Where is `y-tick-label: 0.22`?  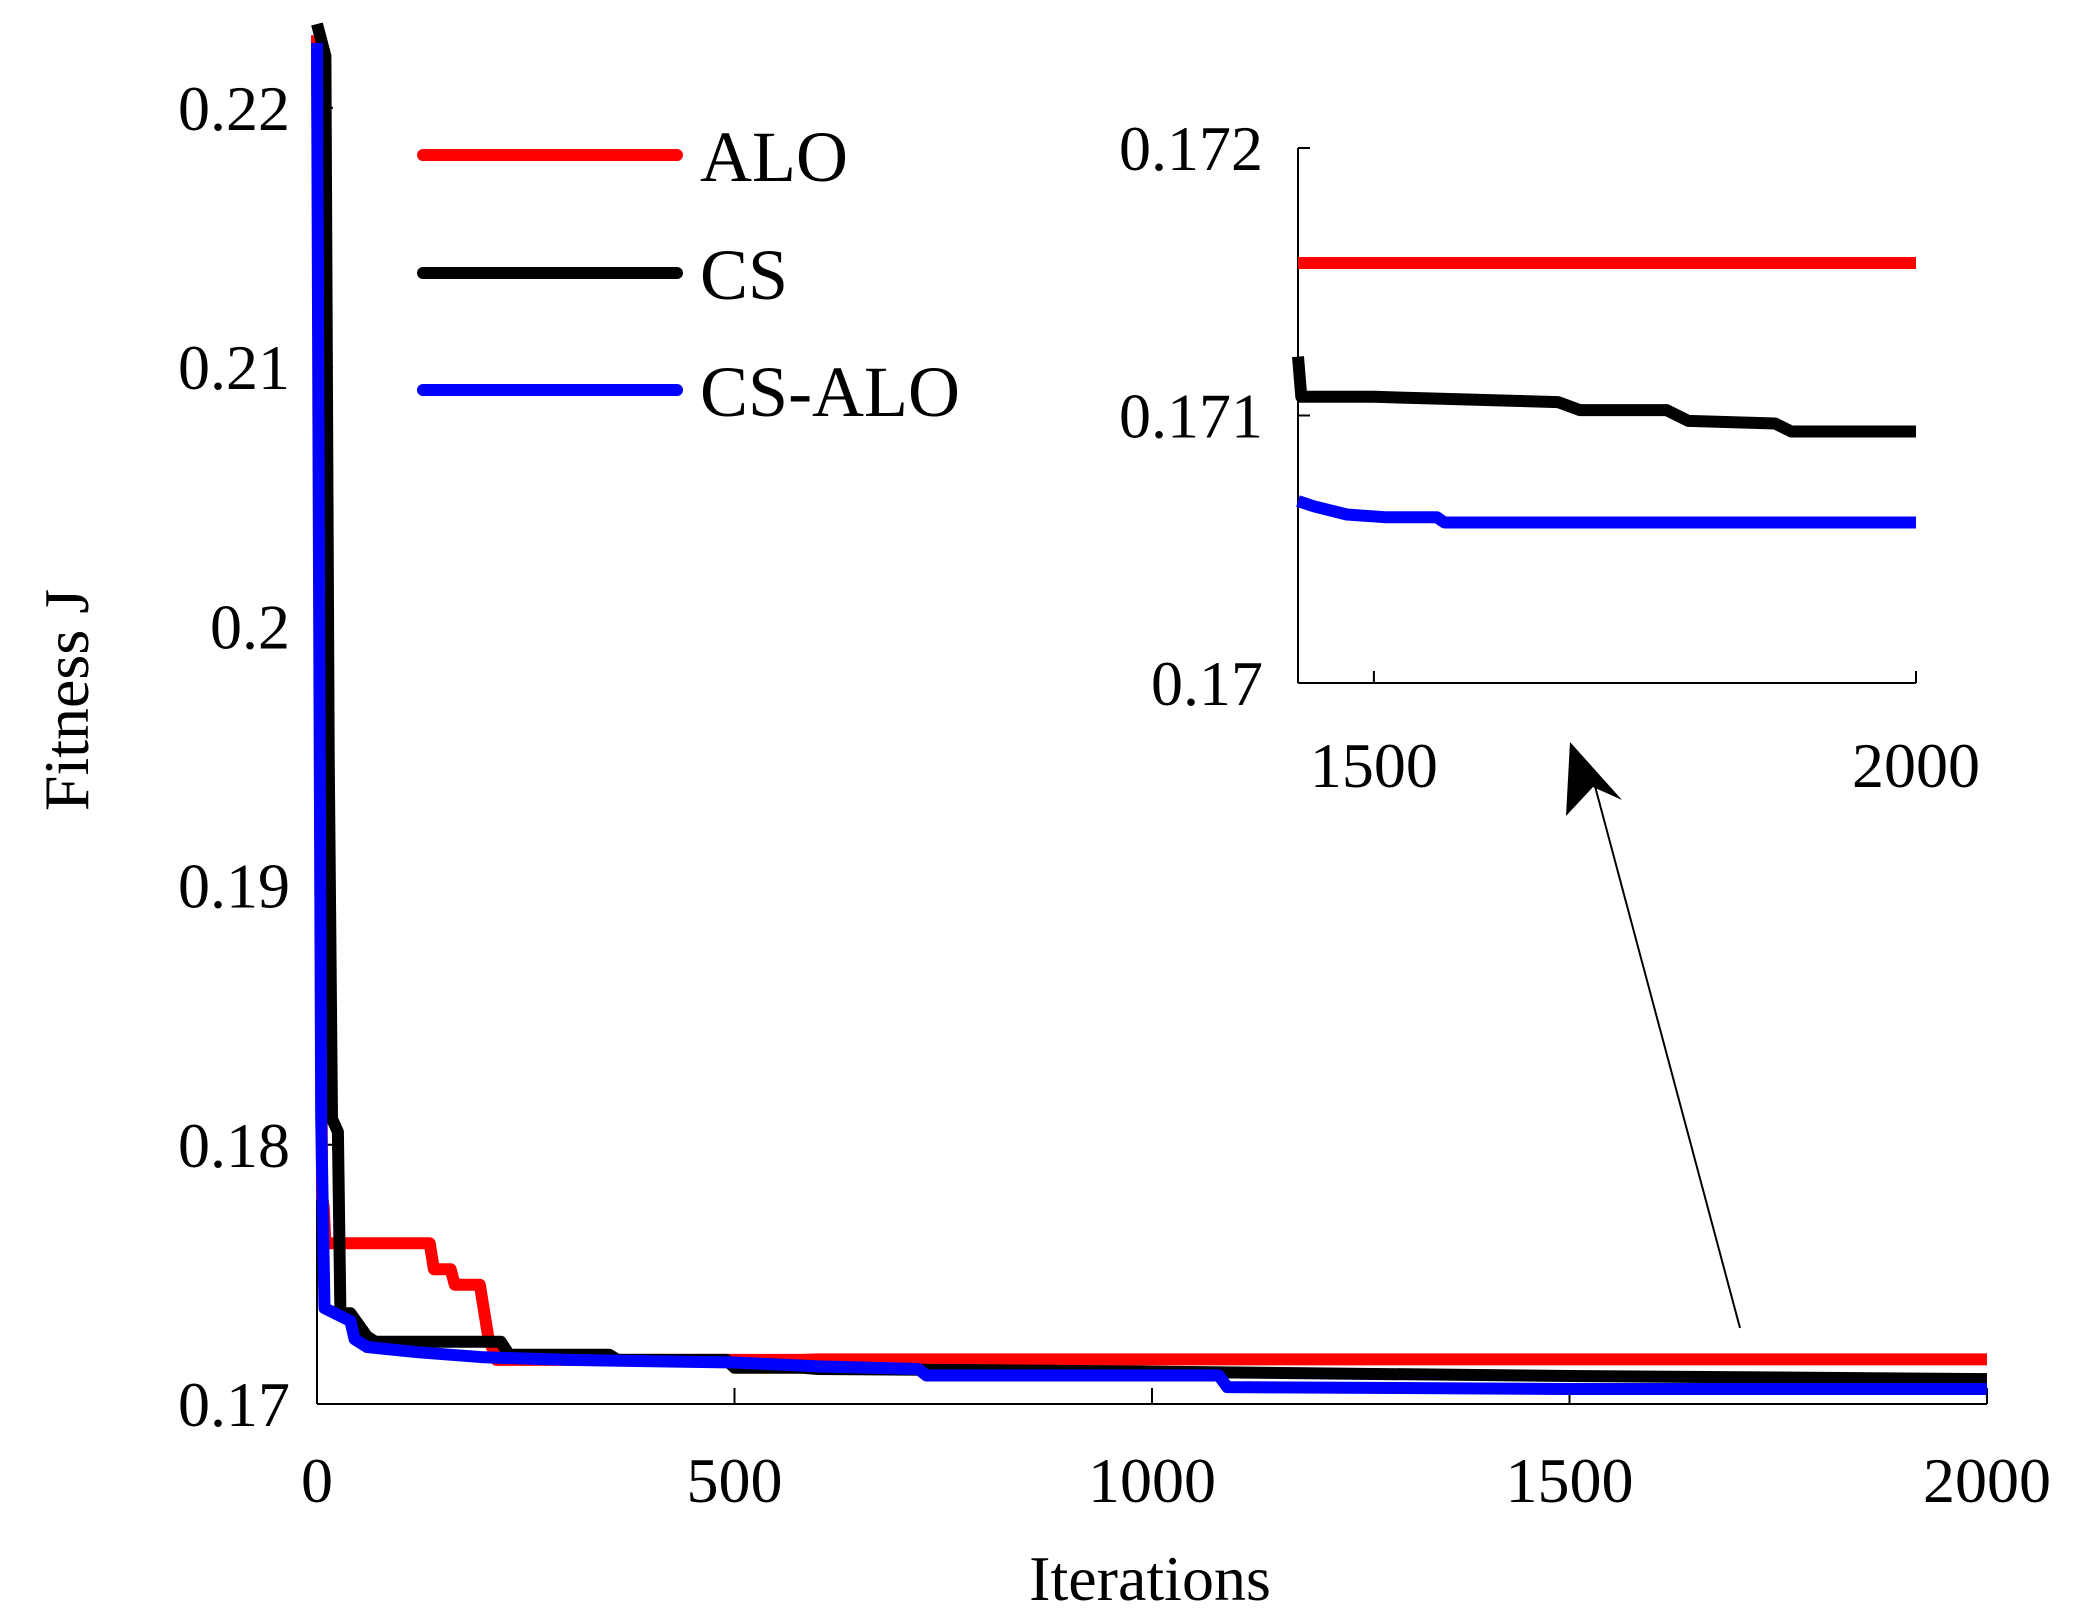
y-tick-label: 0.22 is located at coordinates (234, 108).